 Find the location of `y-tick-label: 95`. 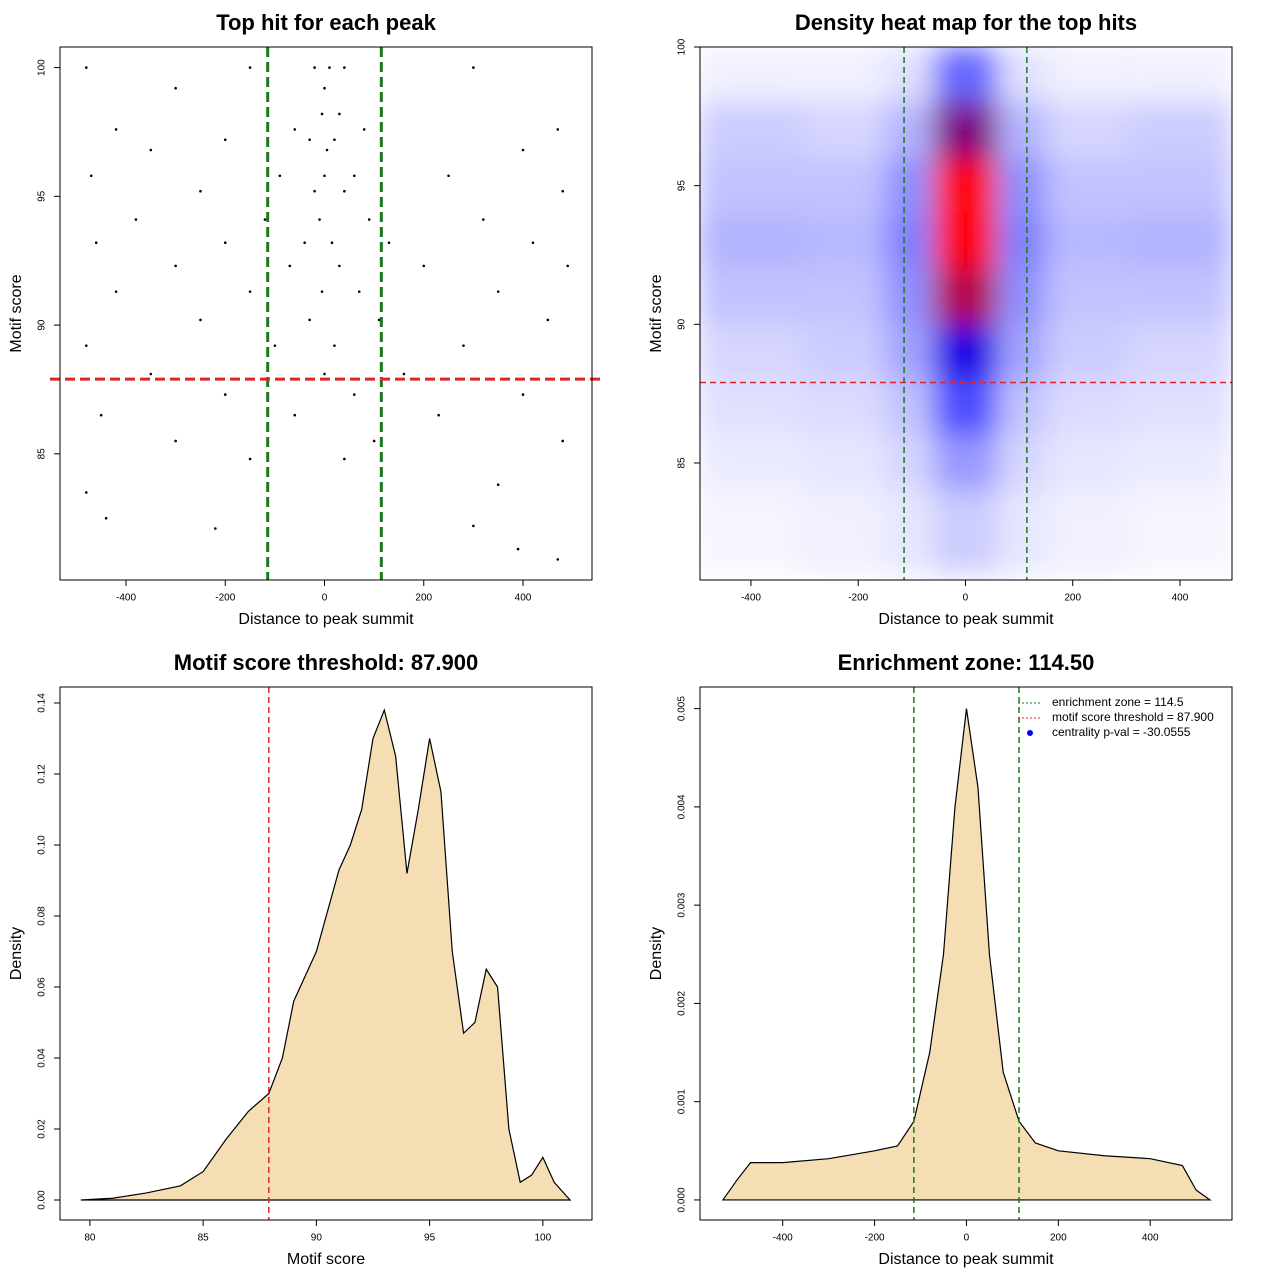

y-tick-label: 95 is located at coordinates (682, 186).